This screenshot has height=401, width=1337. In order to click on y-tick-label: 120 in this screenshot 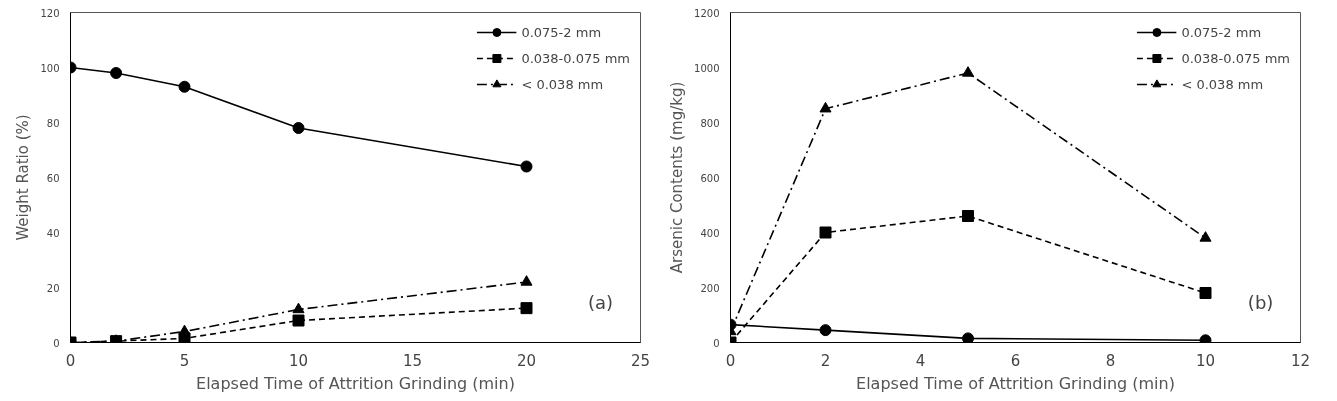, I will do `click(50, 13)`.